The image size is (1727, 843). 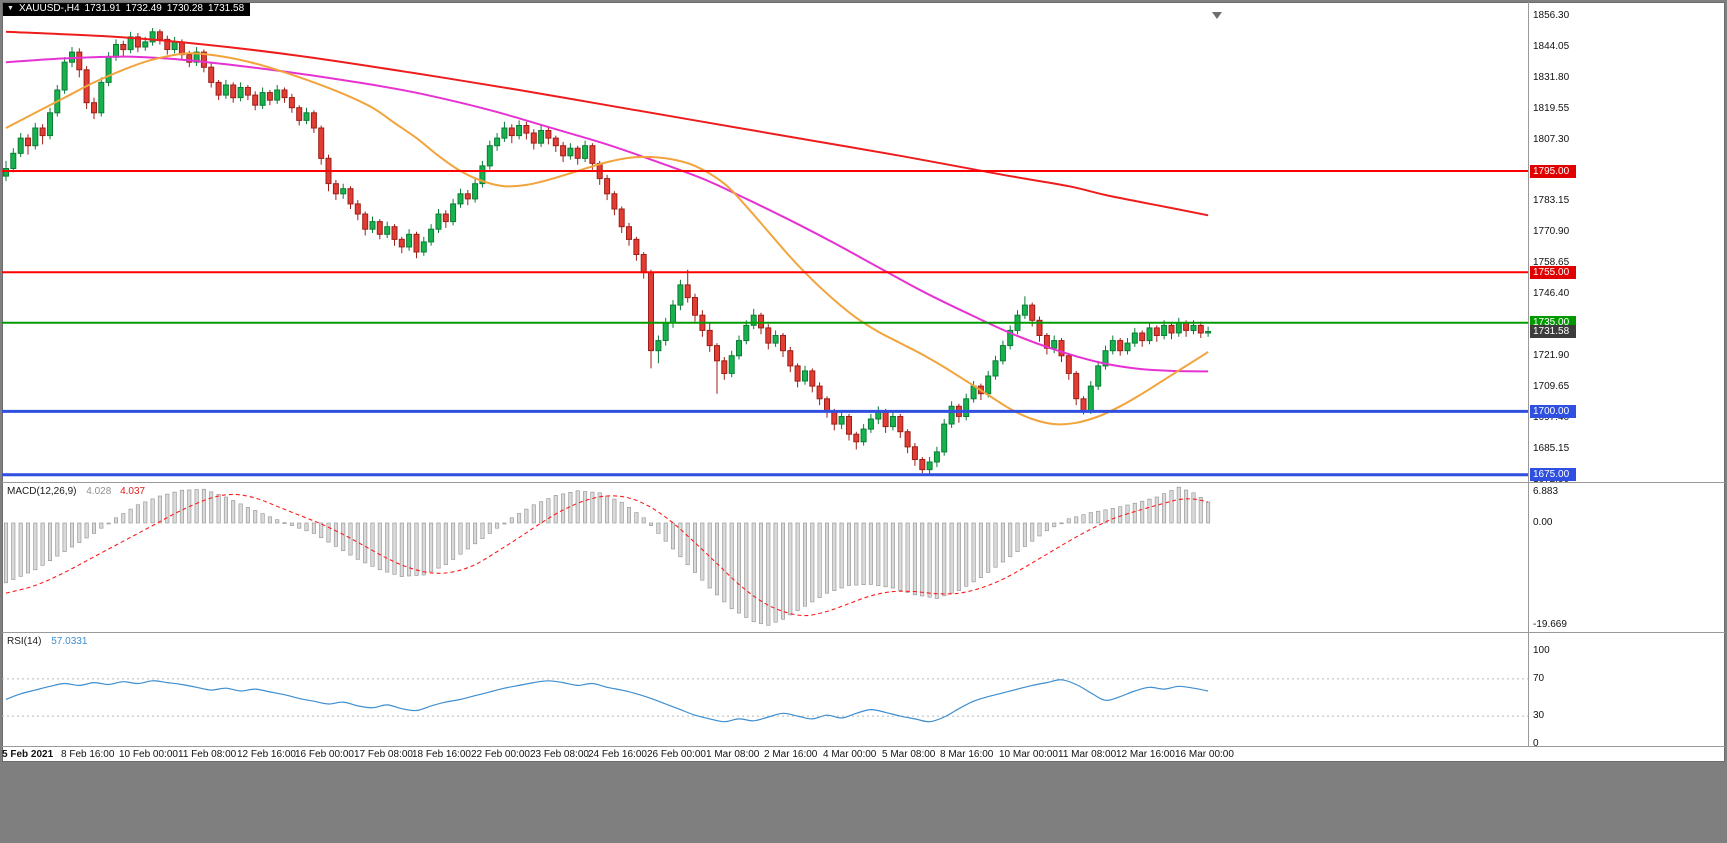 I want to click on chart-dropdown-icon: ▼, so click(x=10, y=8).